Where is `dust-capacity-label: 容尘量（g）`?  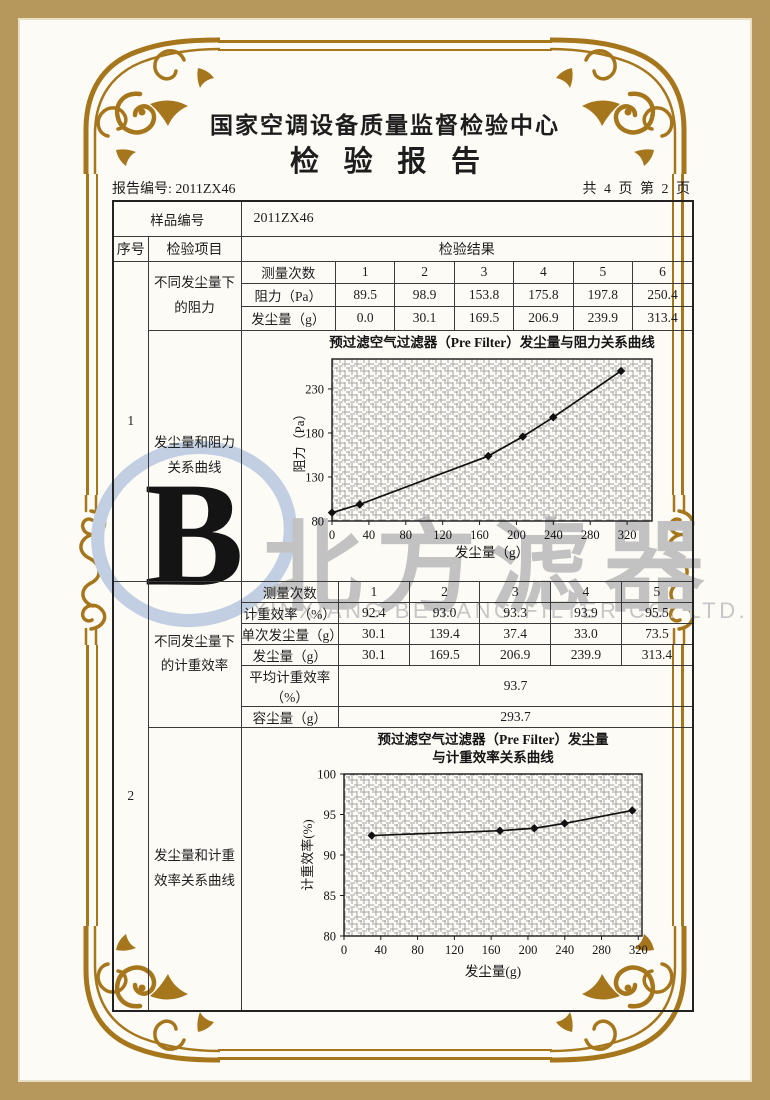 dust-capacity-label: 容尘量（g） is located at coordinates (290, 716).